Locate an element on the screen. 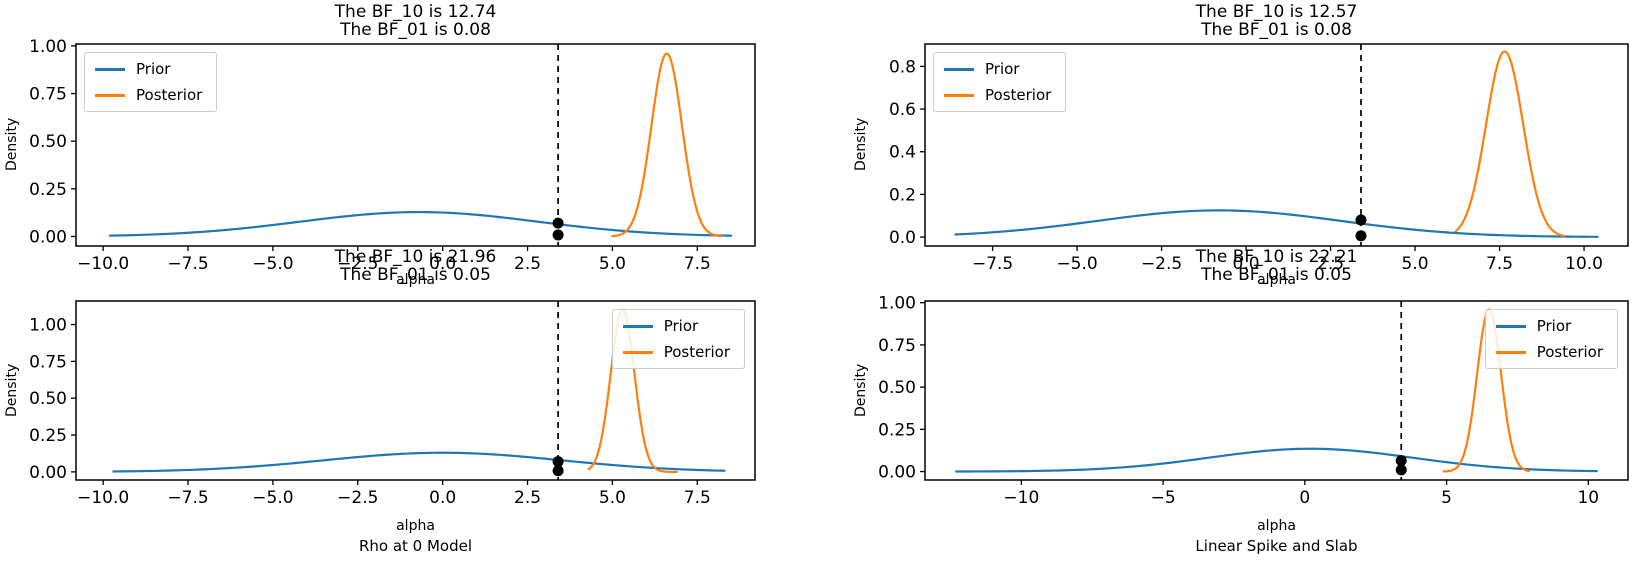 This screenshot has height=585, width=1642. x-tick-label: 10.0 is located at coordinates (1584, 264).